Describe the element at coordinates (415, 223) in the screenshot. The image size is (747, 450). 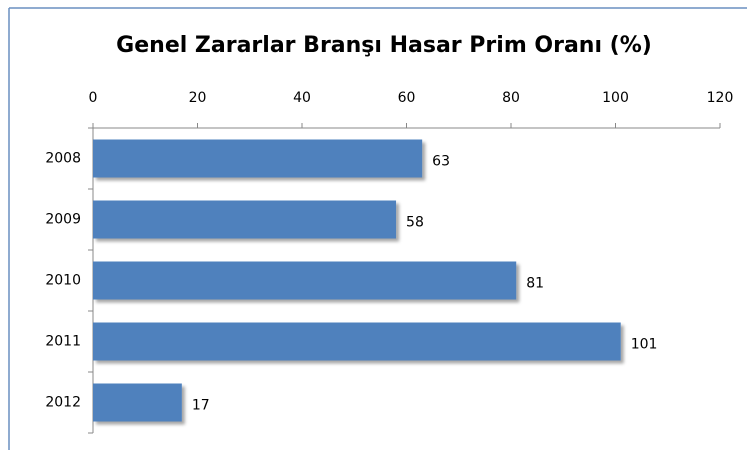
I see `data-label: 58` at that location.